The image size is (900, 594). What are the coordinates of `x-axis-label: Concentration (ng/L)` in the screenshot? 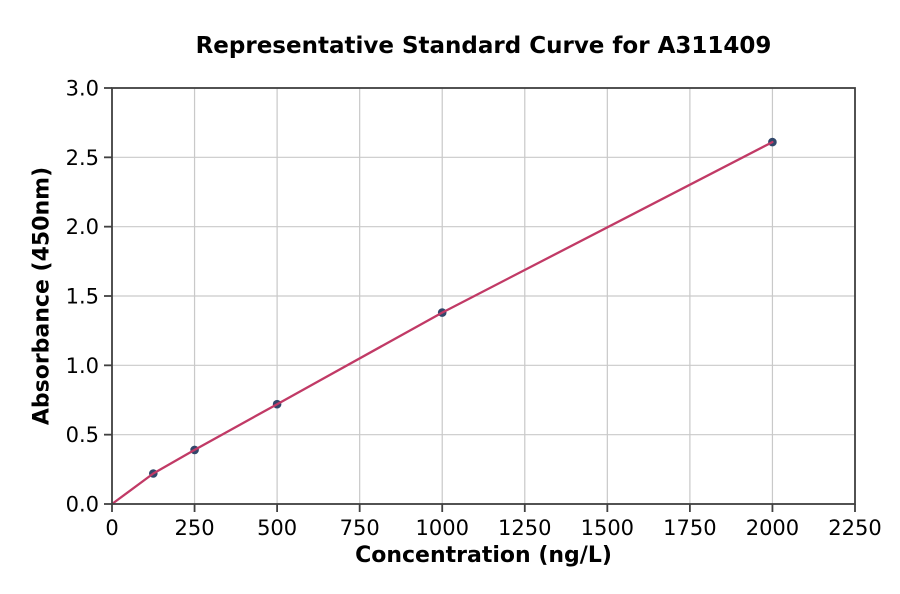 It's located at (483, 555).